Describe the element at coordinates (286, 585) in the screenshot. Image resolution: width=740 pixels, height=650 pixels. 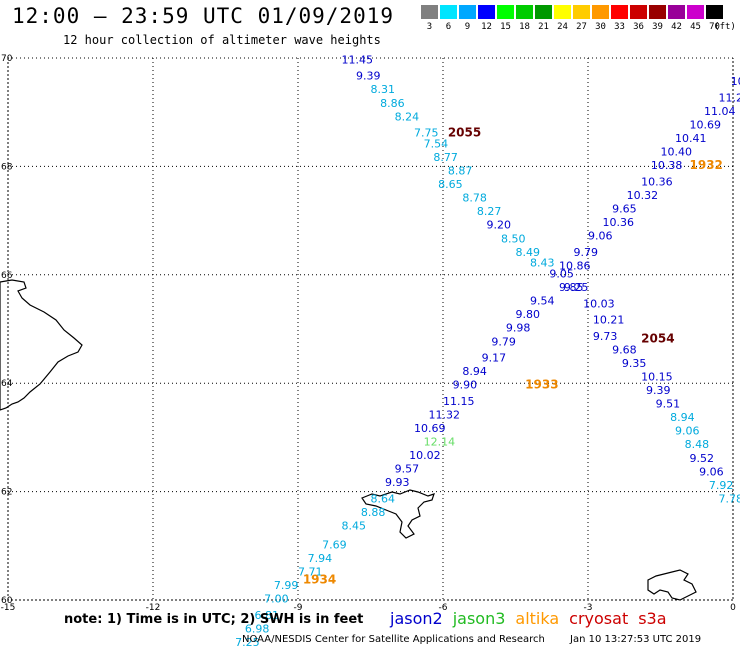
I see `wave-height-label: 7.99` at that location.